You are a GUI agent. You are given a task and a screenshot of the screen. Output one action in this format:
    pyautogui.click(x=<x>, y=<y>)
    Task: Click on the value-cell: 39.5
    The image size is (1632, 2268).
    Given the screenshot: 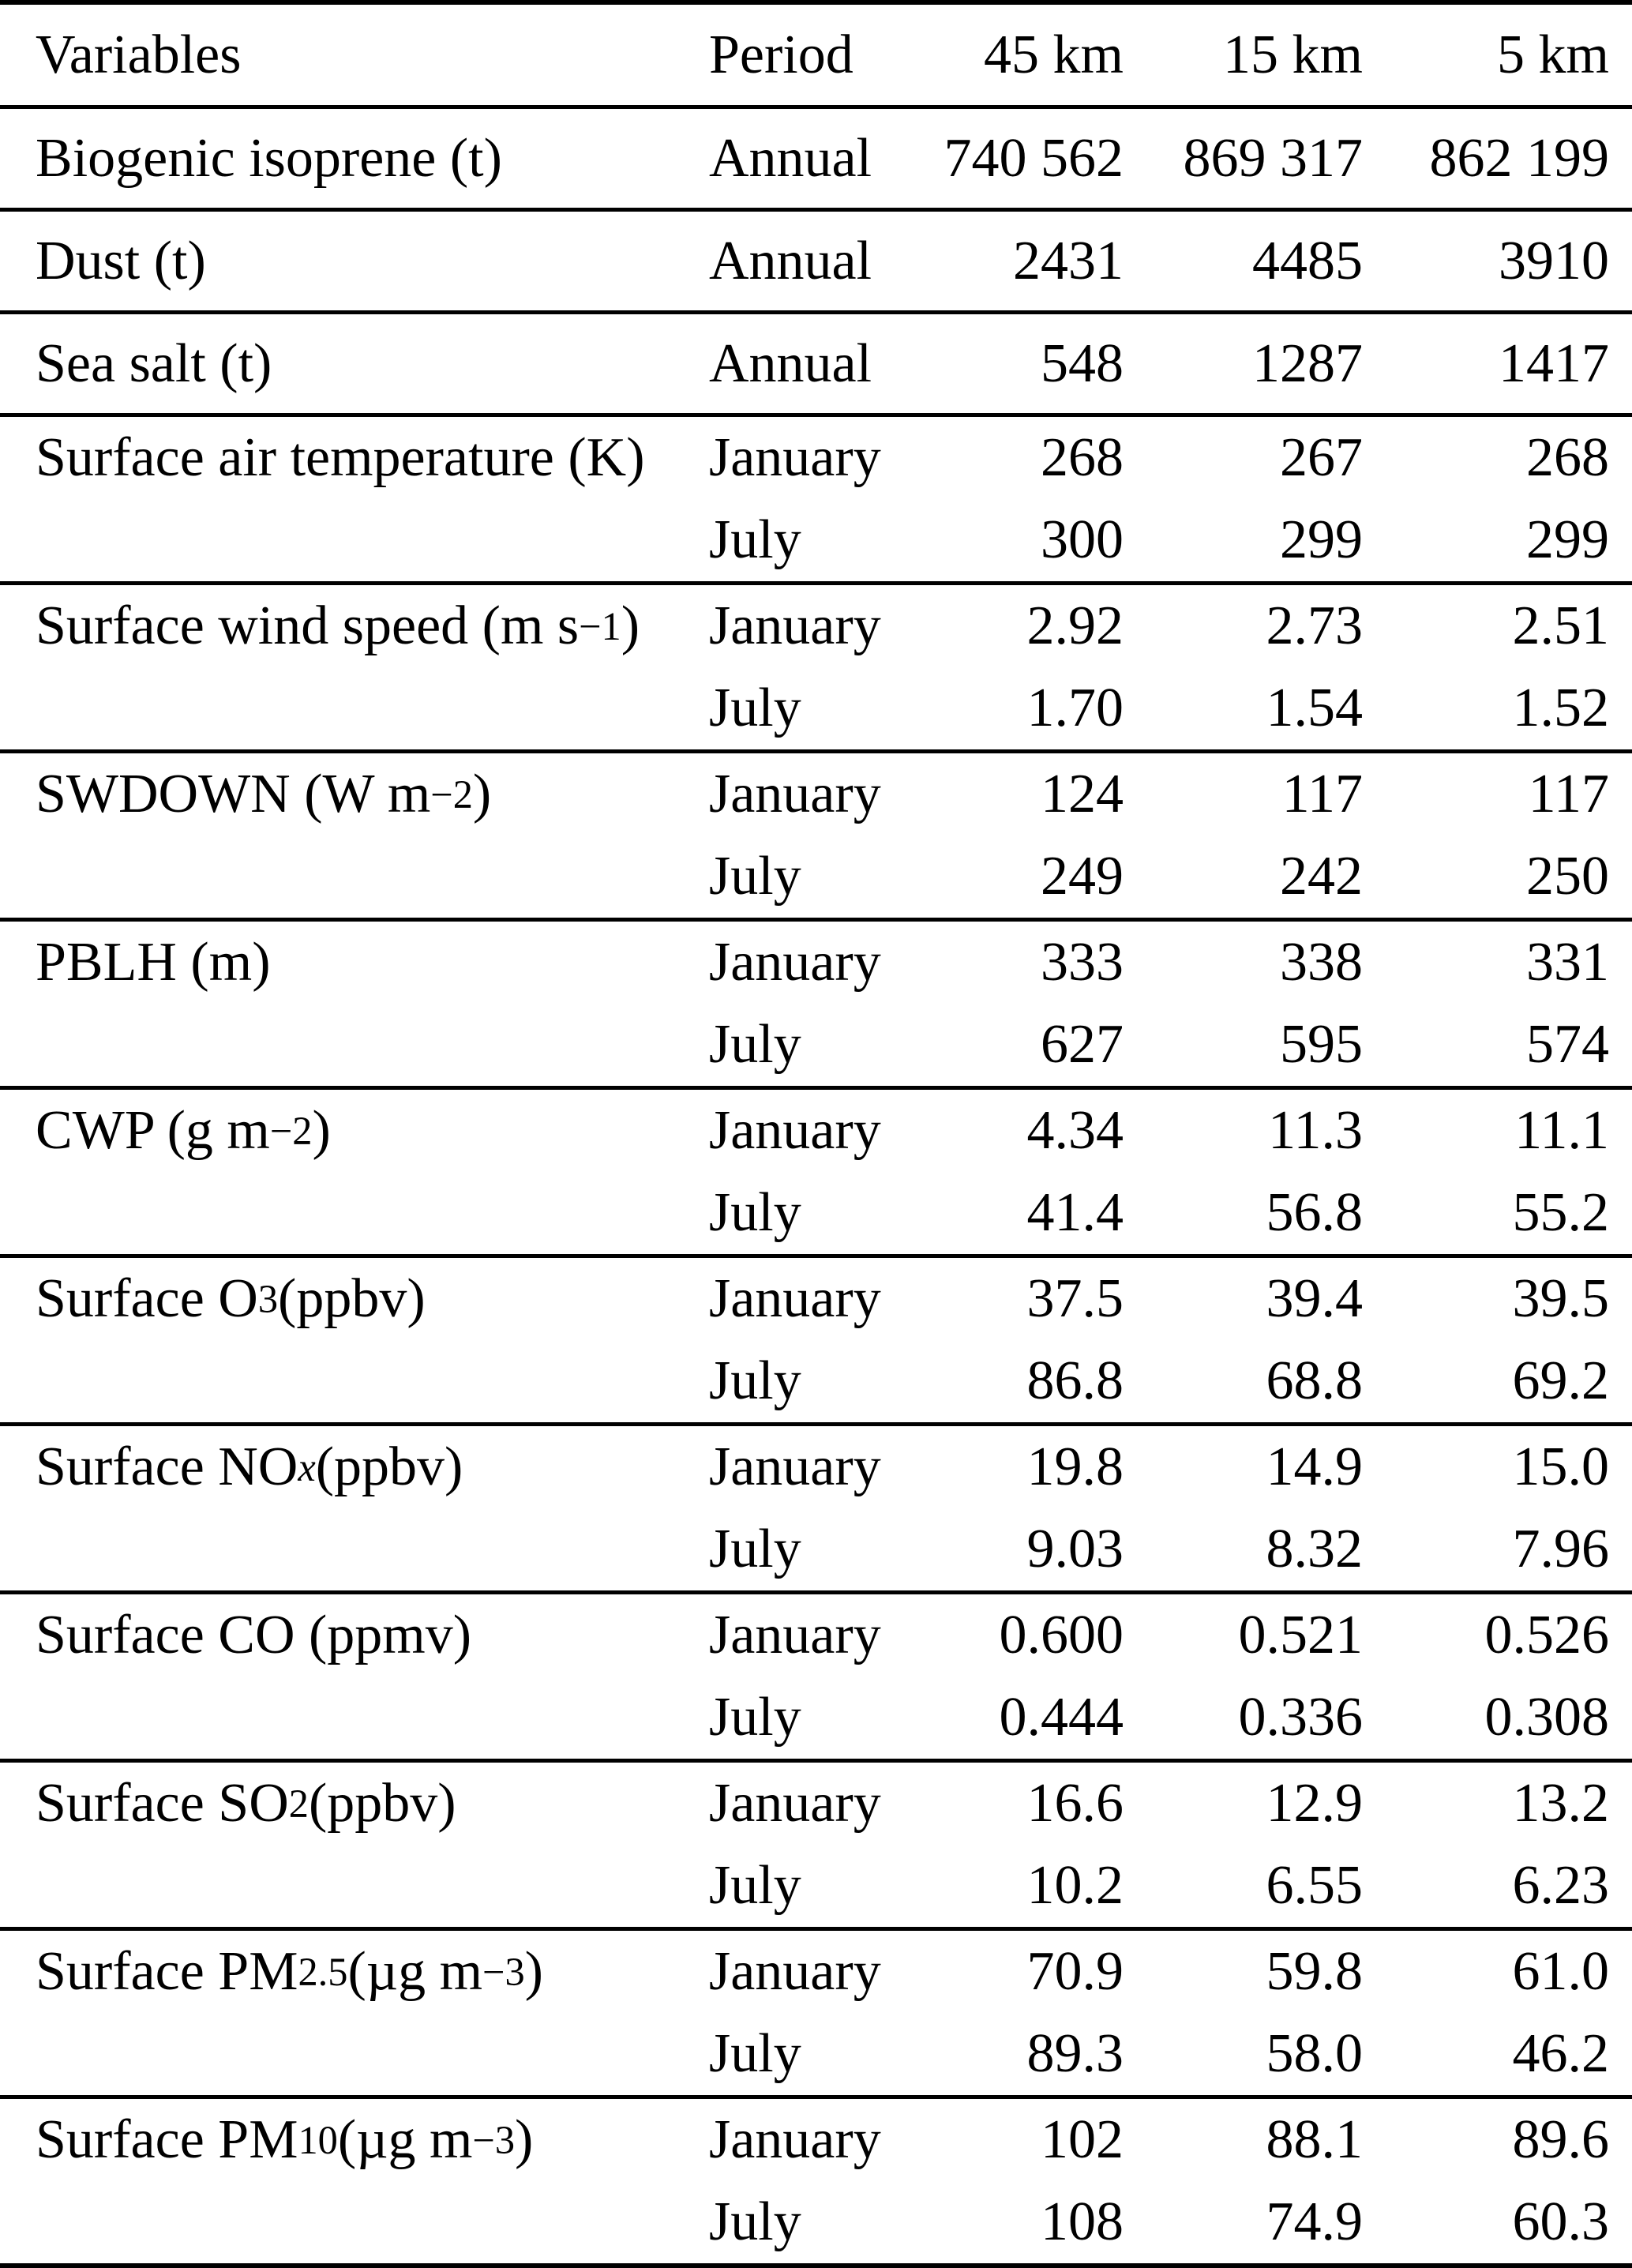 What is the action you would take?
    pyautogui.click(x=1561, y=1298)
    